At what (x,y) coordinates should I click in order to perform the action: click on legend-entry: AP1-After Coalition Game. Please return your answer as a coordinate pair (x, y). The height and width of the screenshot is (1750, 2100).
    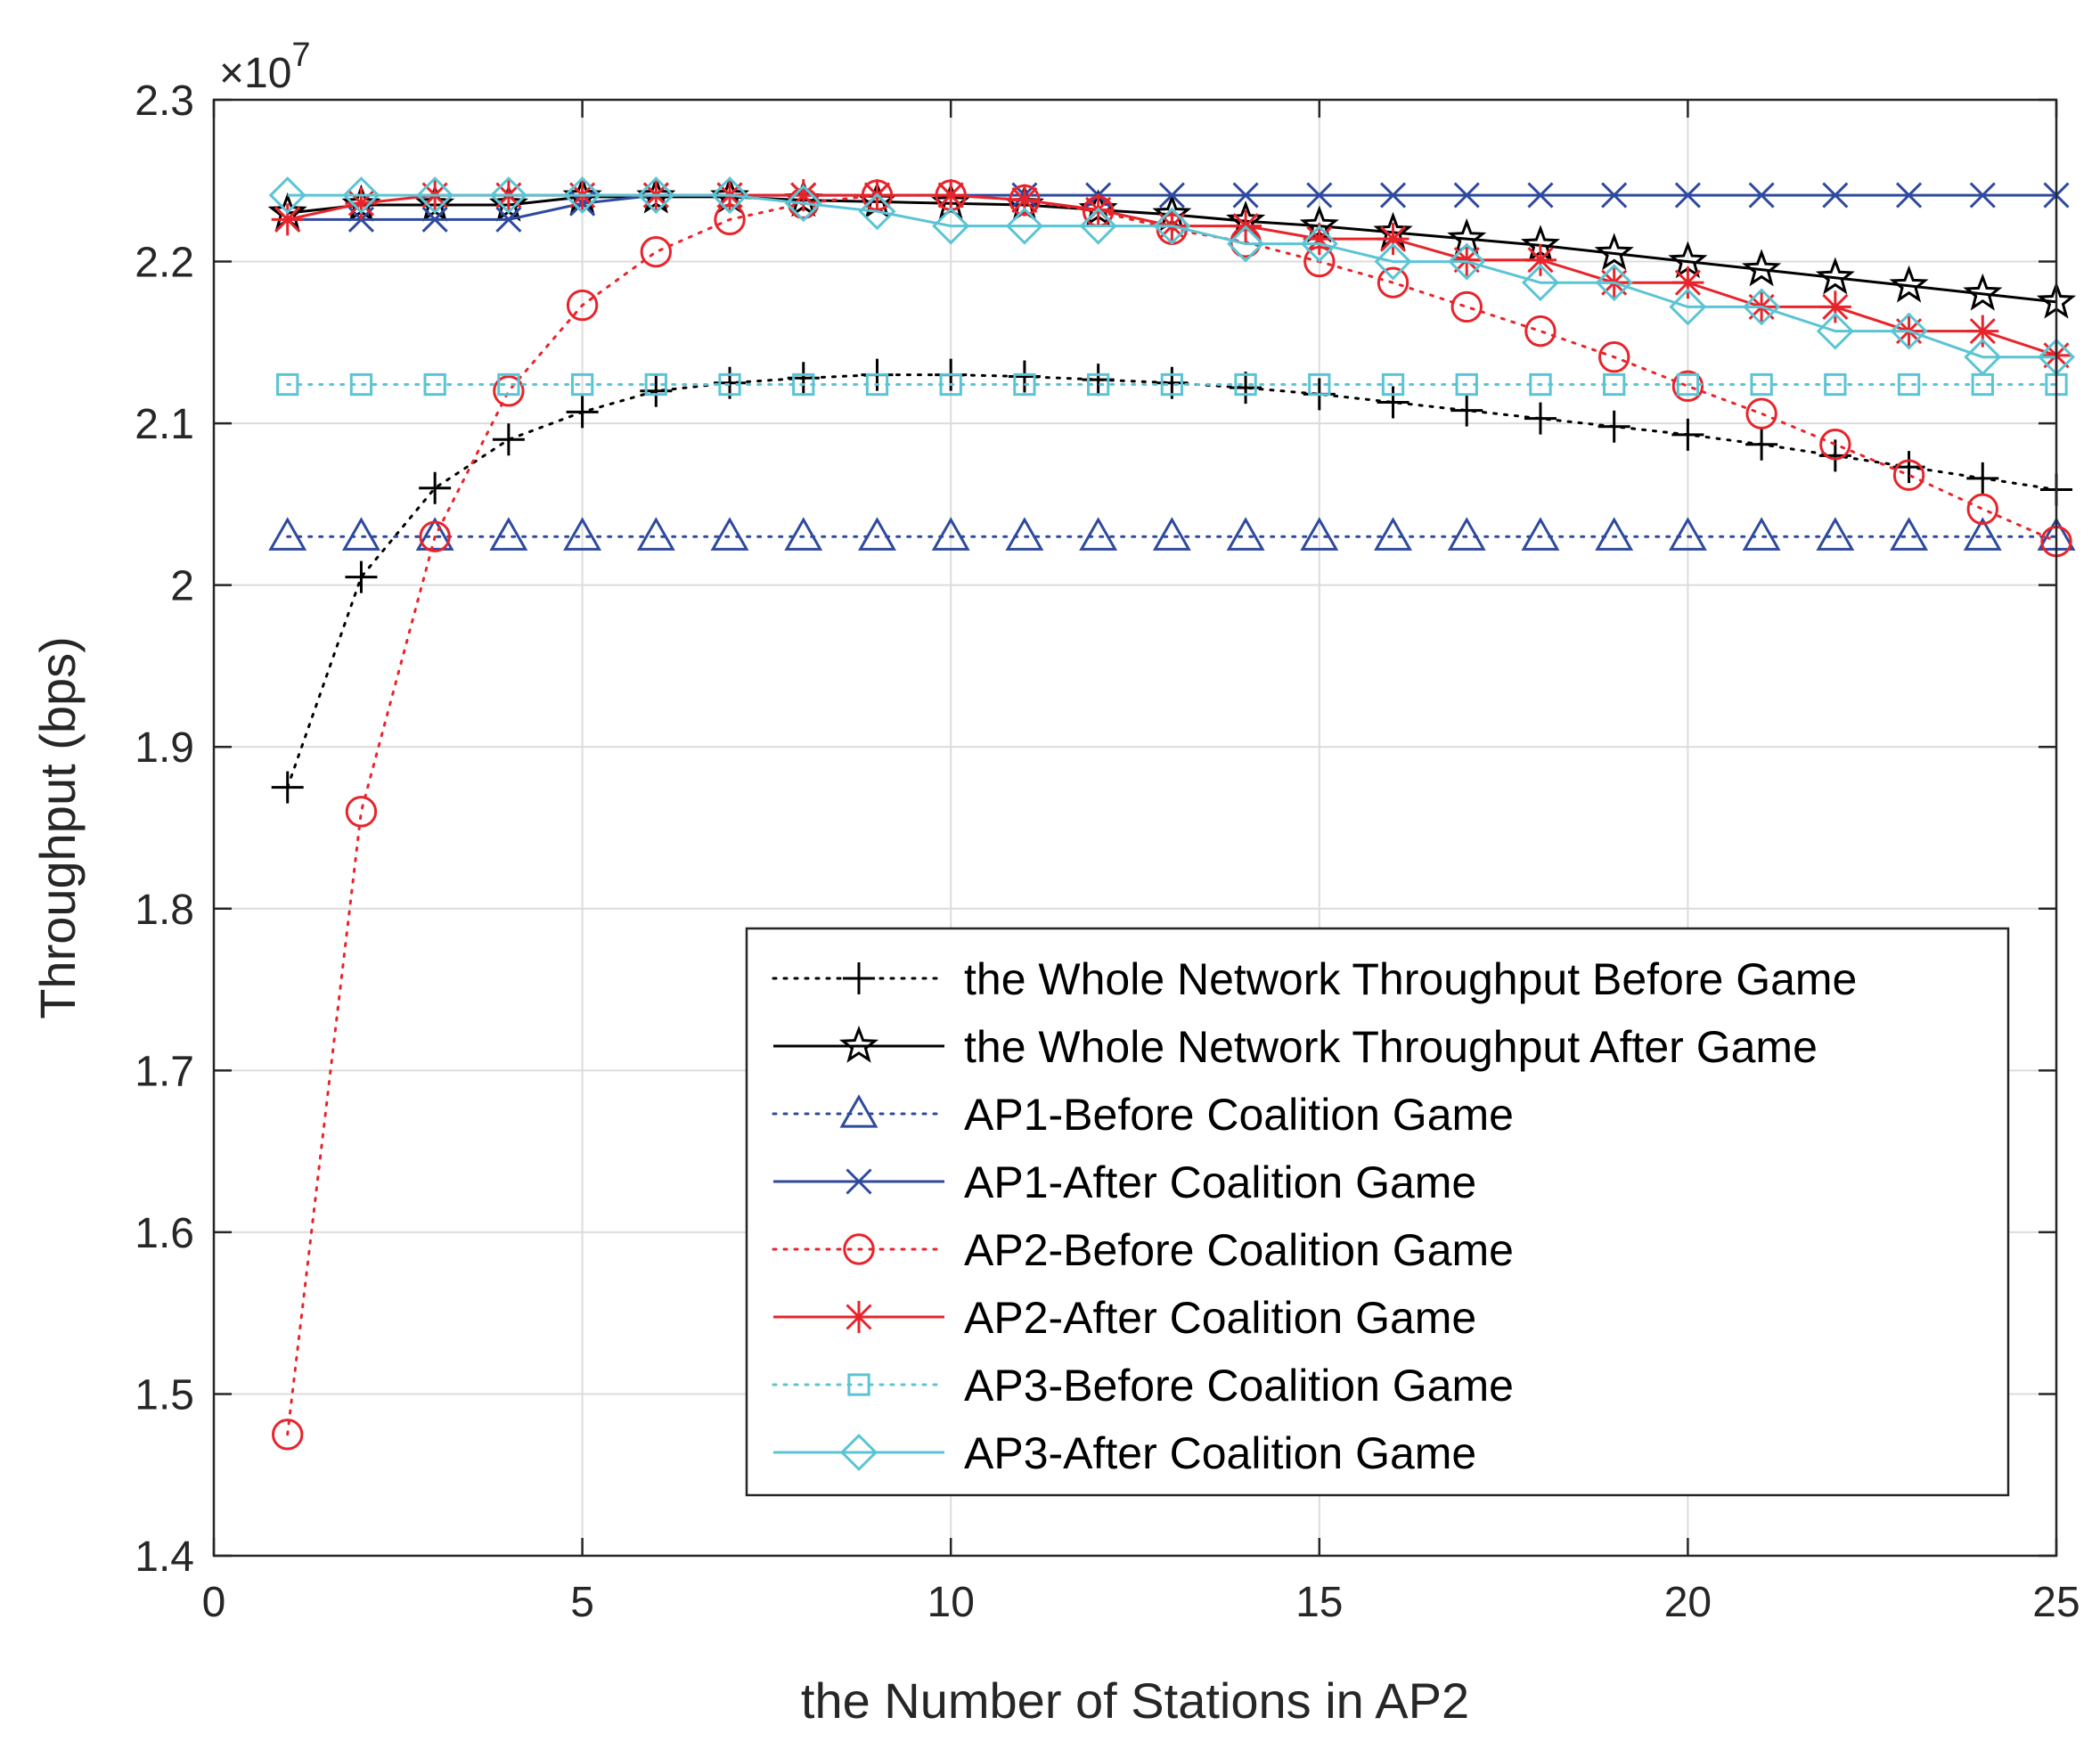
    Looking at the image, I should click on (1125, 1182).